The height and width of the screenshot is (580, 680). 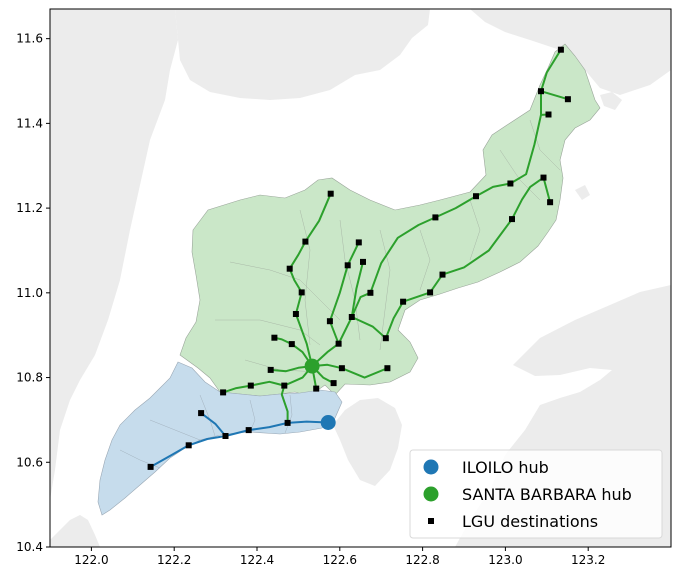 I want to click on legend-iloilo-marker, so click(x=431, y=467).